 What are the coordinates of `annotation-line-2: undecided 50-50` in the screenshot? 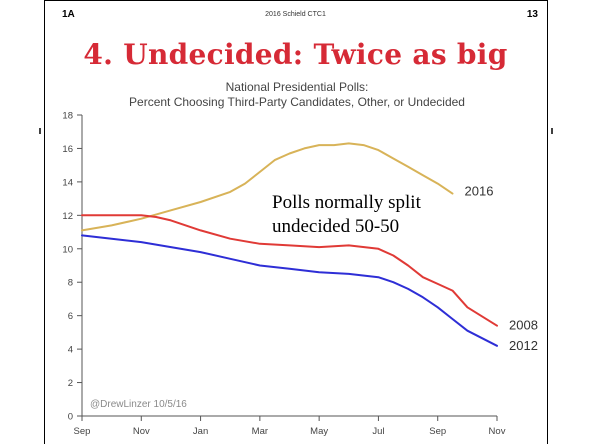 It's located at (335, 226).